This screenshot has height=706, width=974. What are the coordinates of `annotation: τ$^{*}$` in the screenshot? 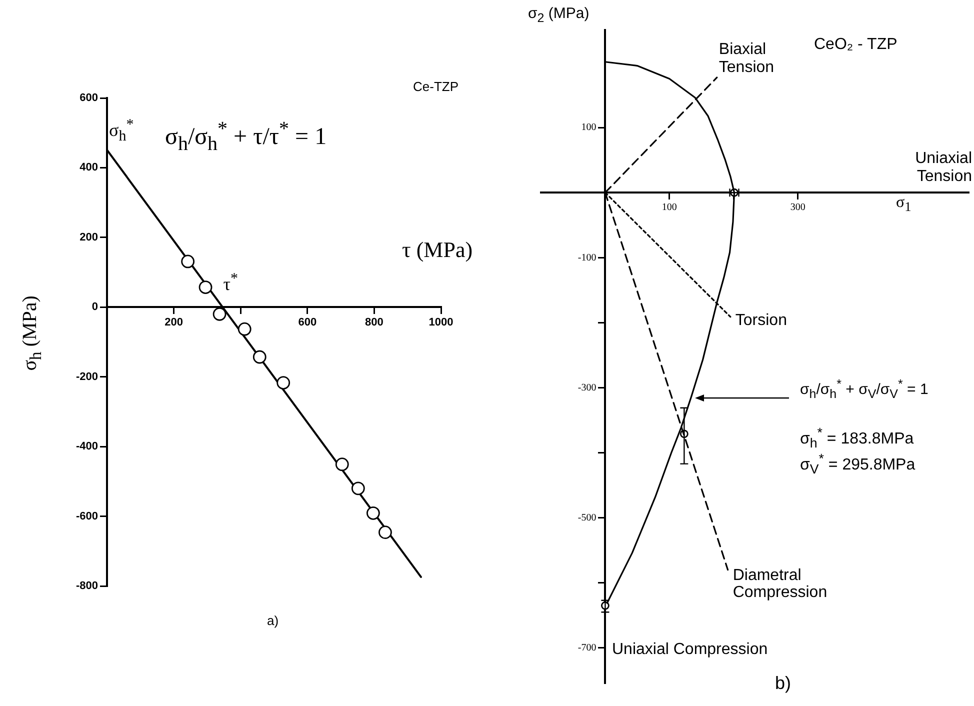 It's located at (230, 283).